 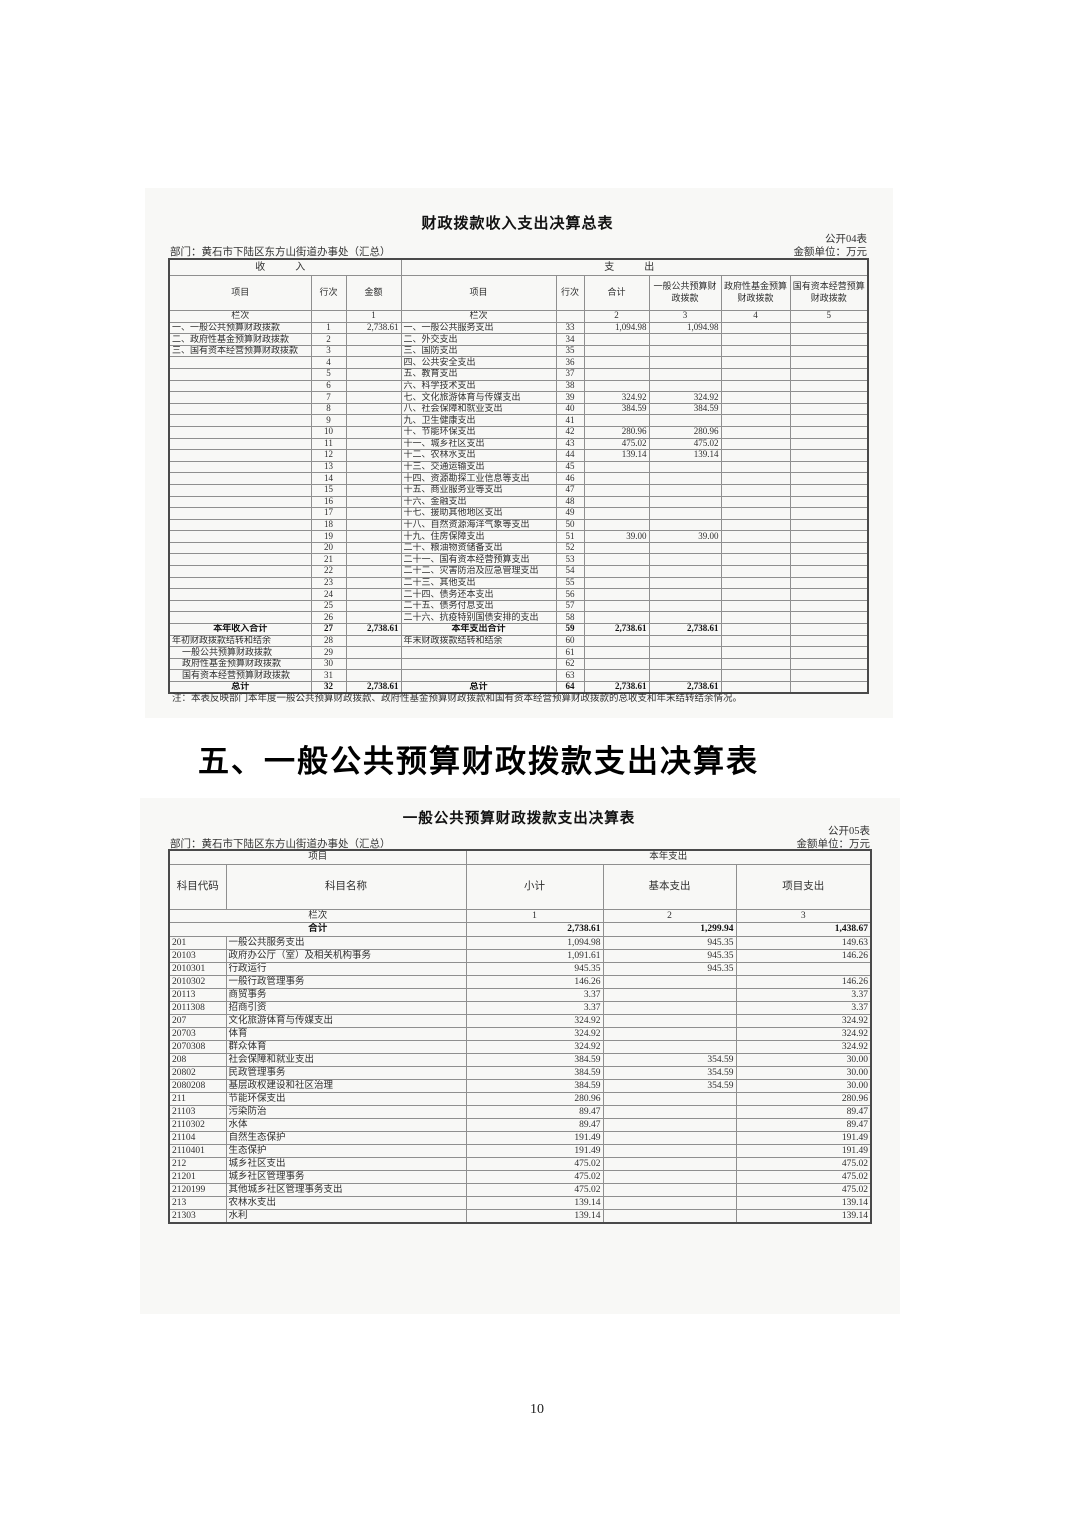 What do you see at coordinates (328, 455) in the screenshot?
I see `cell: 12` at bounding box center [328, 455].